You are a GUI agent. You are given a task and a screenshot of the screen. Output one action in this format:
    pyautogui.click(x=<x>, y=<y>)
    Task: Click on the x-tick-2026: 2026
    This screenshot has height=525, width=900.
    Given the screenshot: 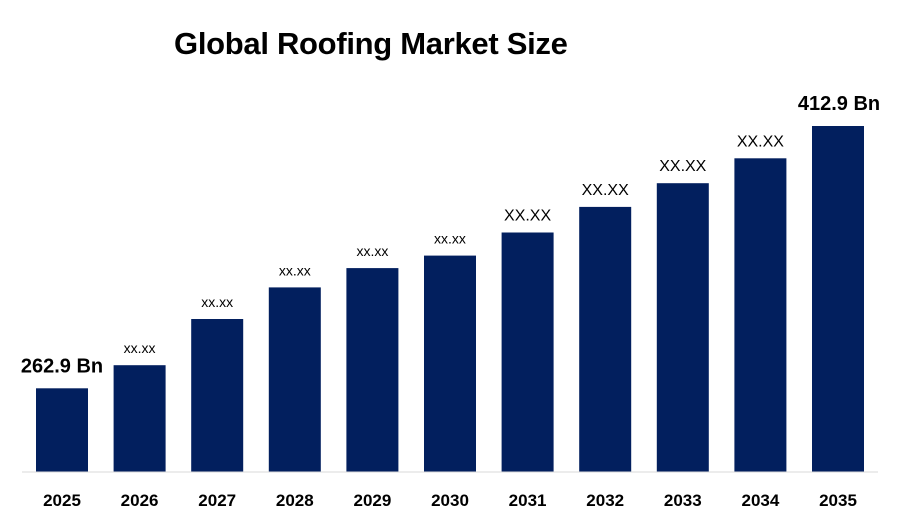 What is the action you would take?
    pyautogui.click(x=140, y=500)
    